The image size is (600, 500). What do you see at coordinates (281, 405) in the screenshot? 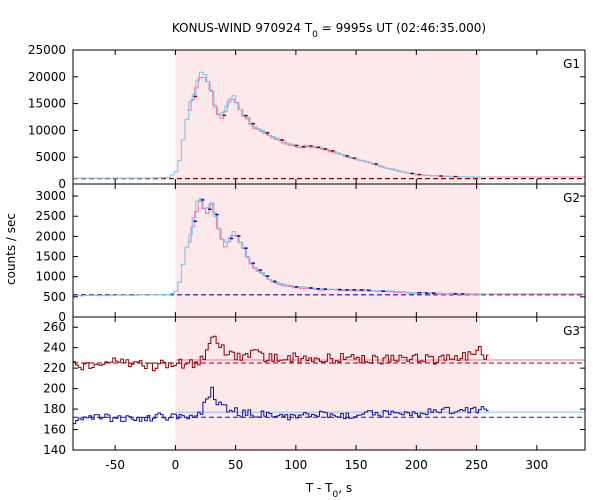
I see `series-histogram-blue` at bounding box center [281, 405].